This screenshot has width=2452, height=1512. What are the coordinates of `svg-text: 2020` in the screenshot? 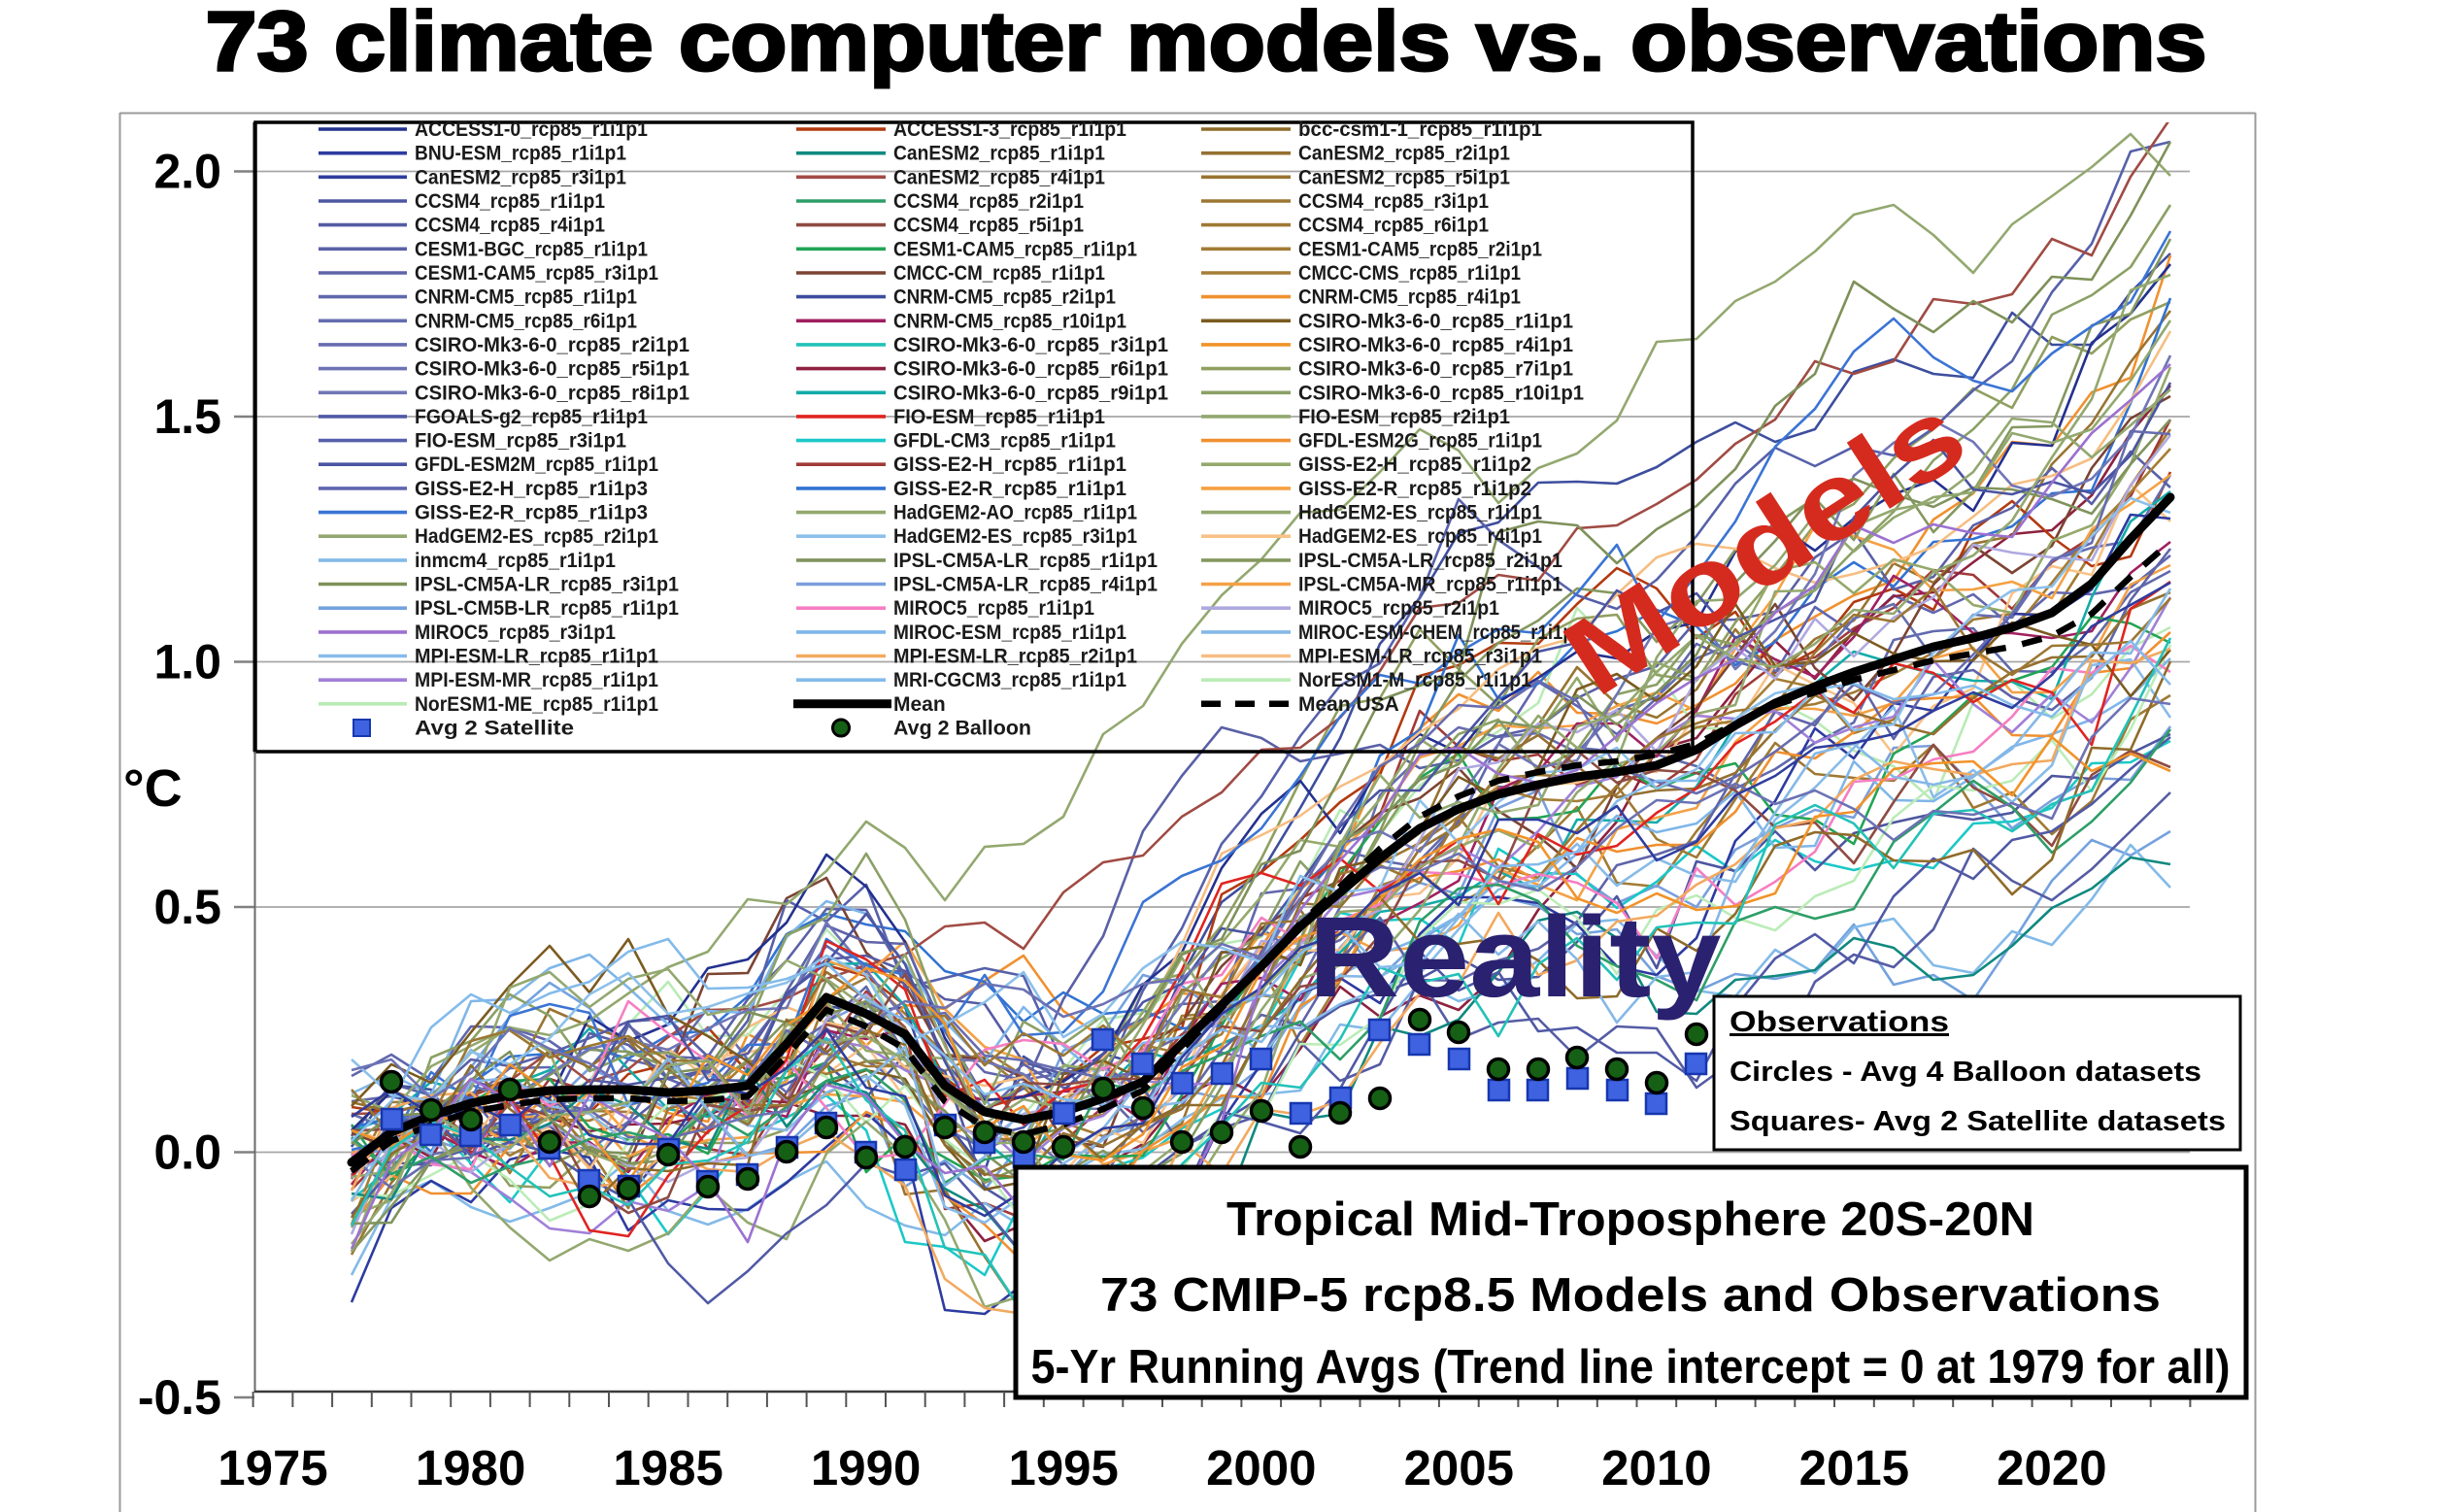 It's located at (2051, 1467).